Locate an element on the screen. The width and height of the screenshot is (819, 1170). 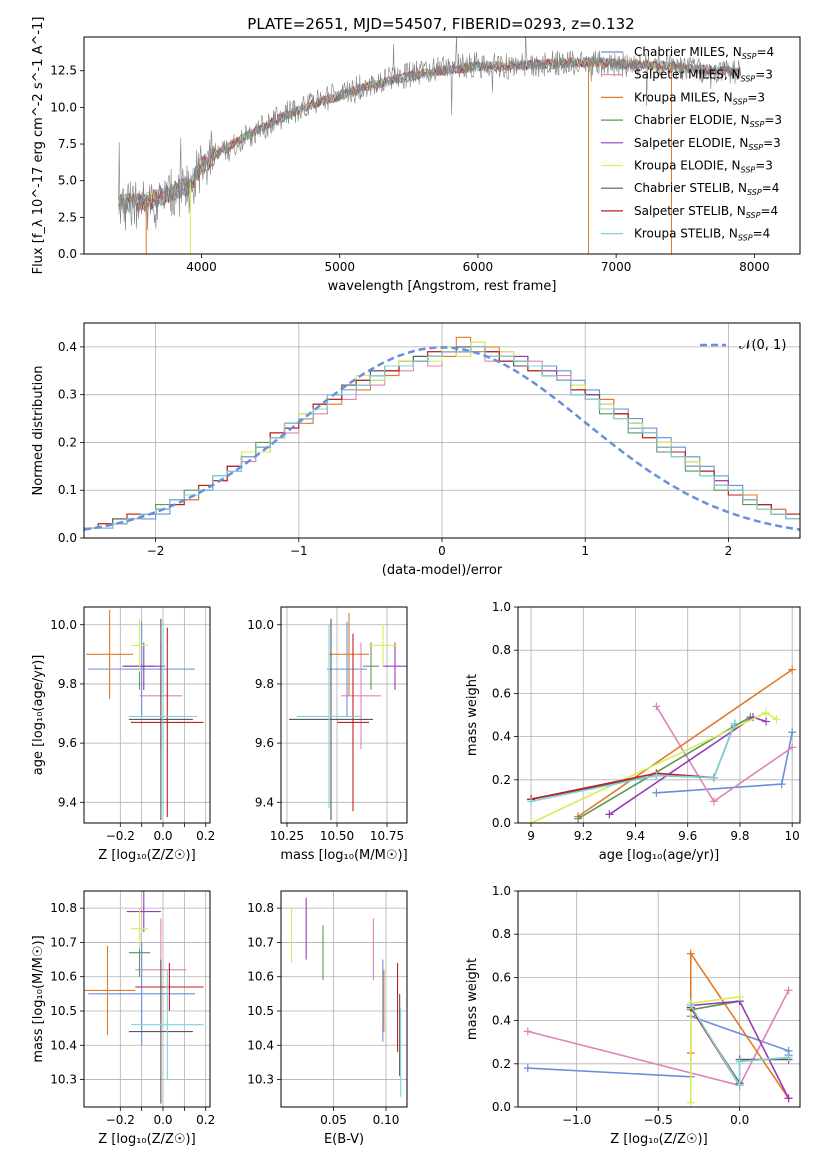
x-tick-label: −0.5 is located at coordinates (658, 1120).